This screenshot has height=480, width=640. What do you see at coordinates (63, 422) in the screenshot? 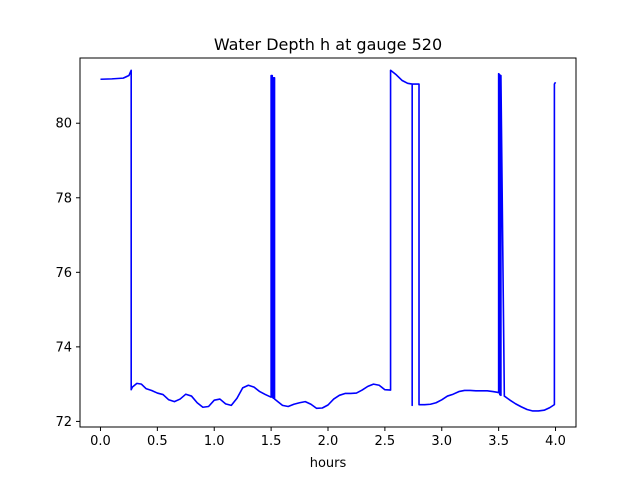
I see `y-tick-label: 72` at bounding box center [63, 422].